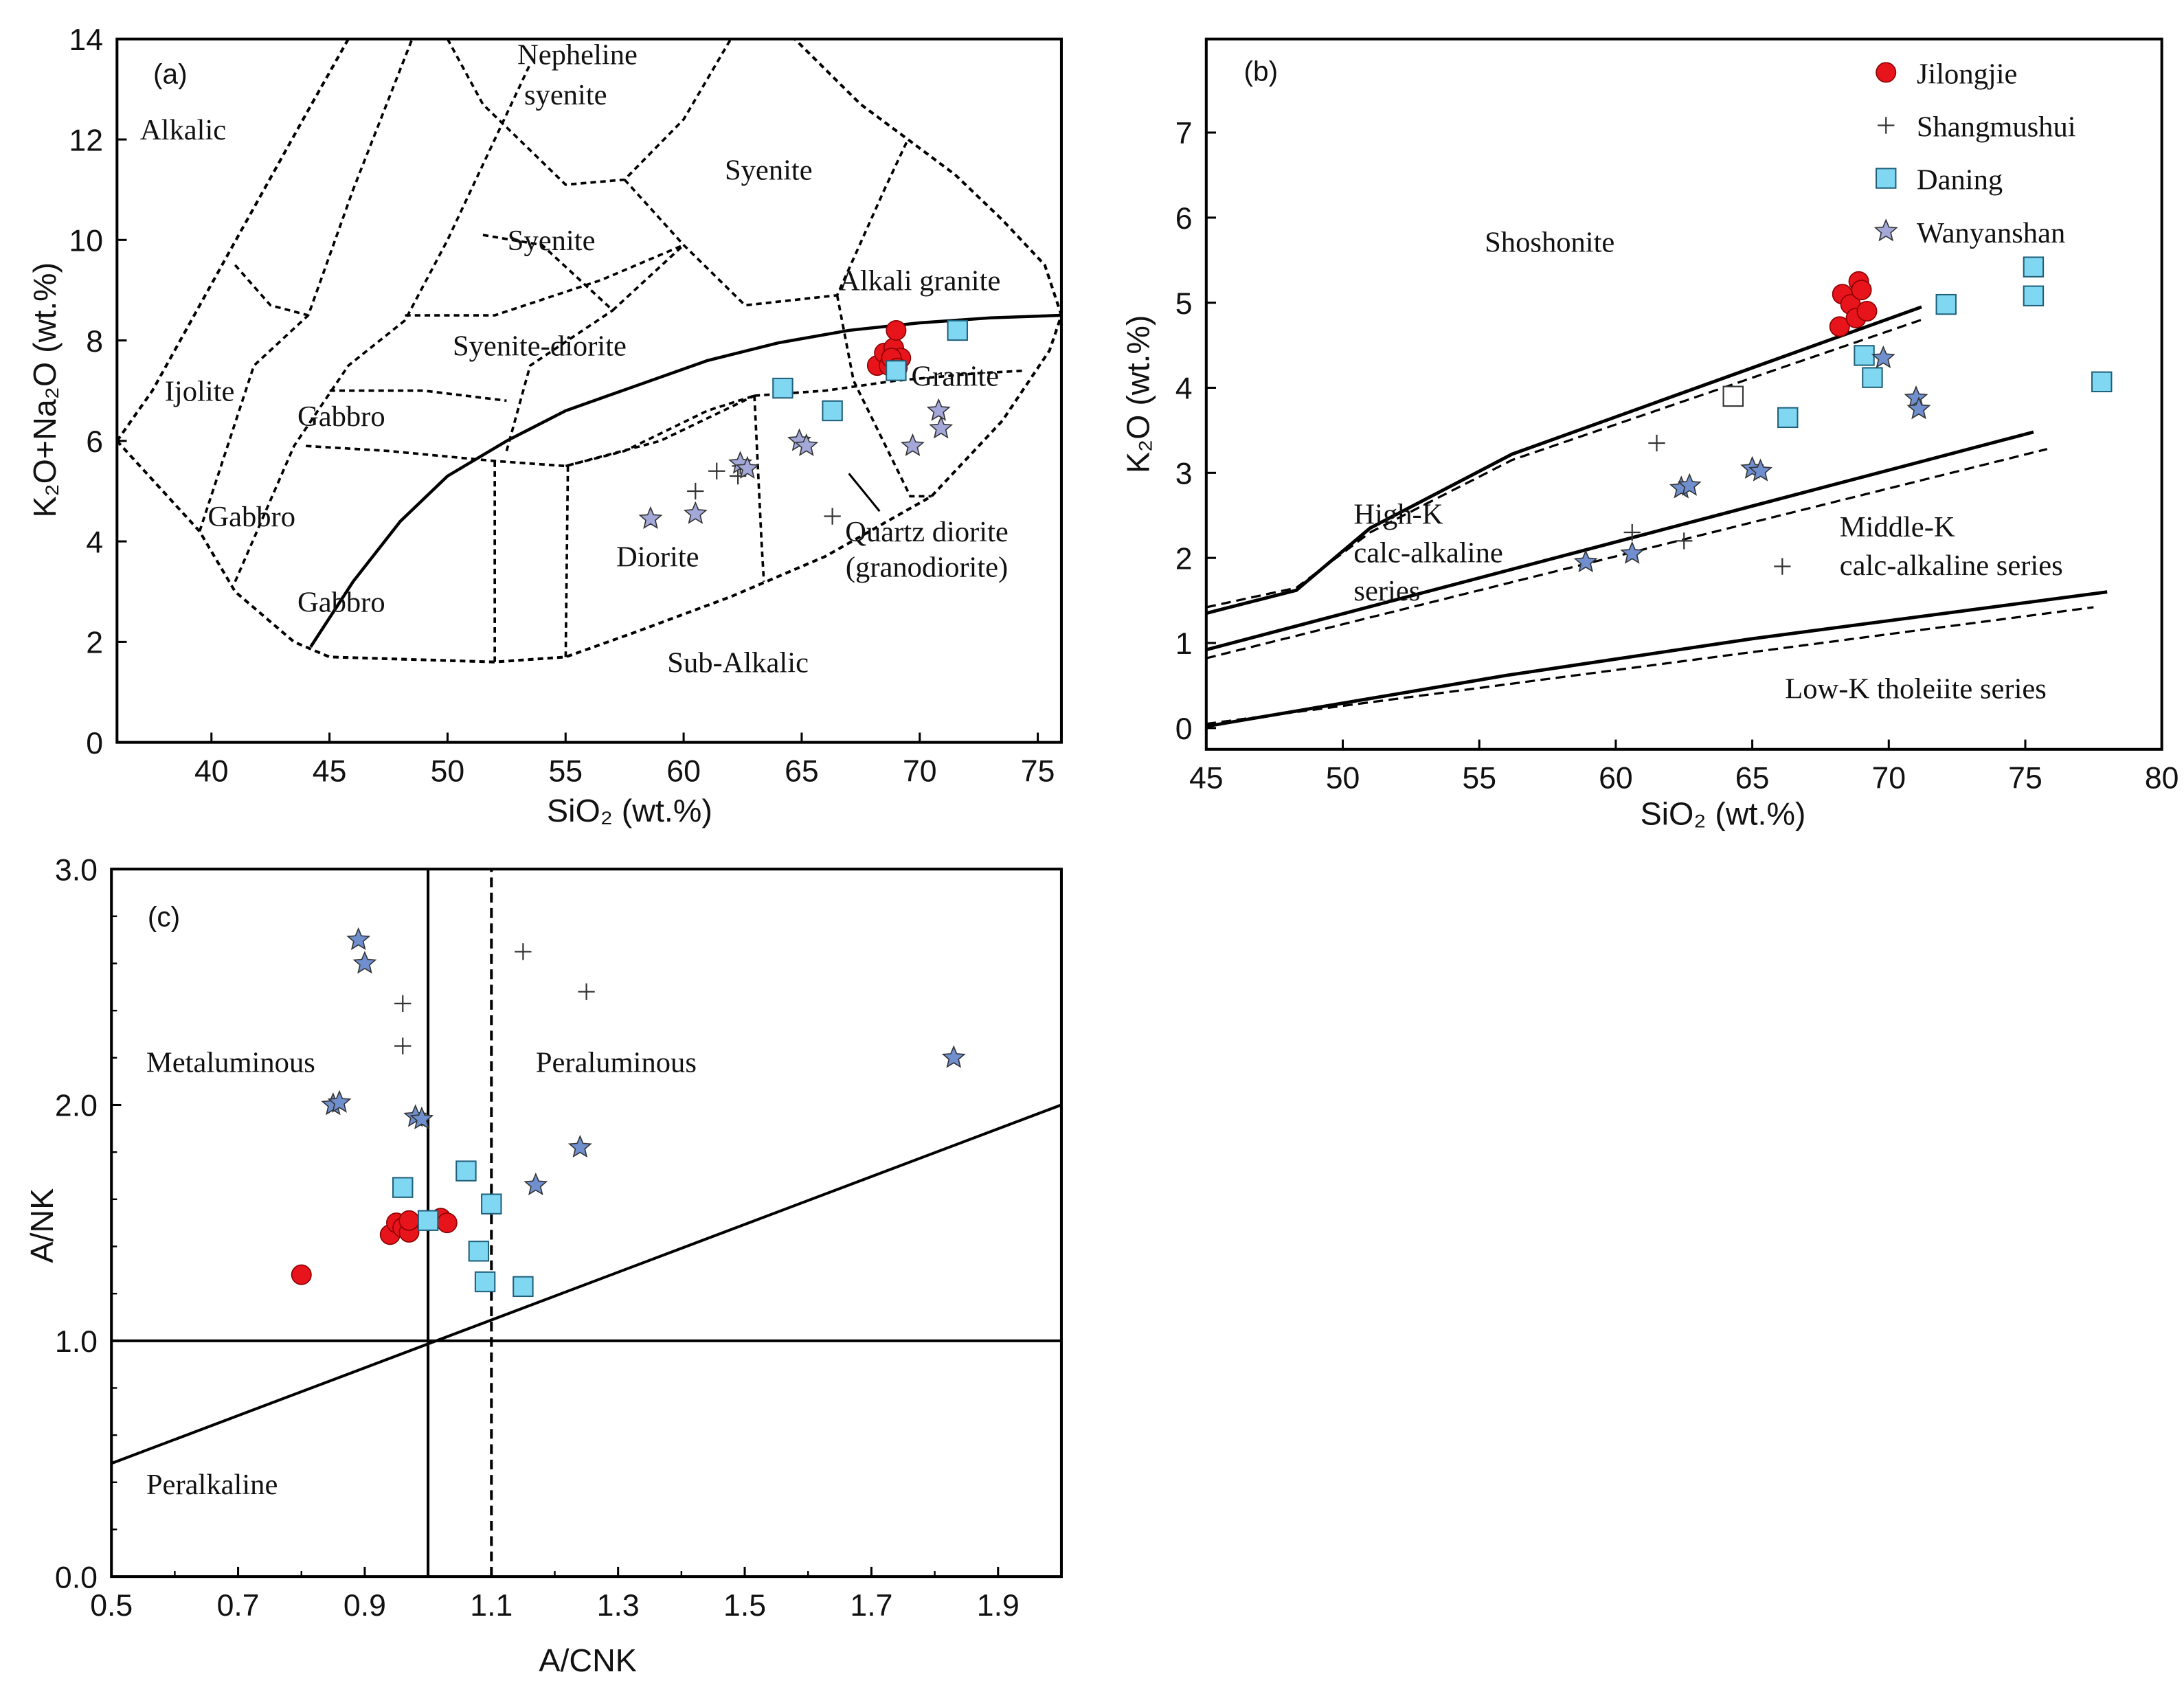  I want to click on field-label: calc-alkaline, so click(1427, 553).